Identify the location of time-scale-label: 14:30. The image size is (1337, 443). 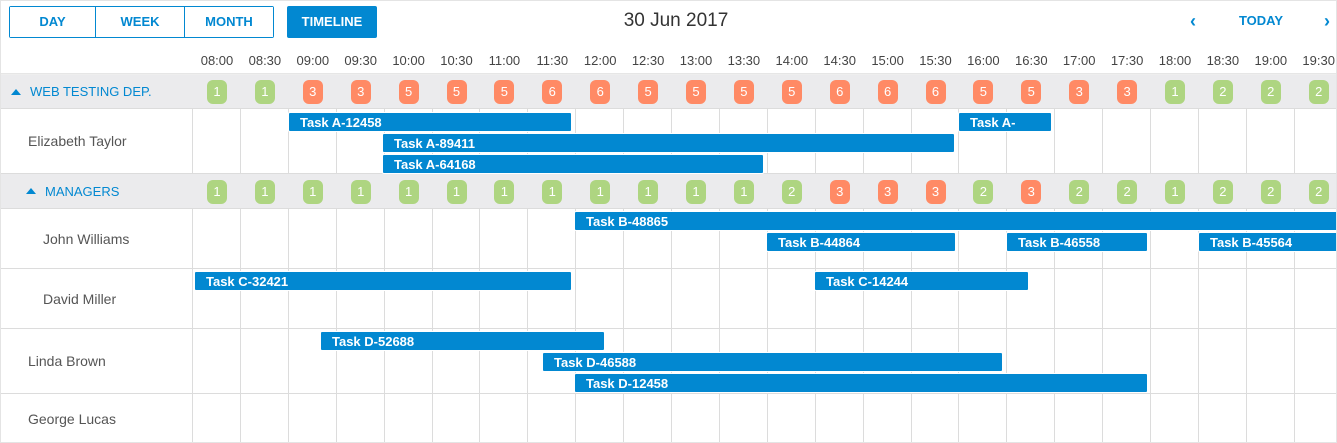
(839, 60).